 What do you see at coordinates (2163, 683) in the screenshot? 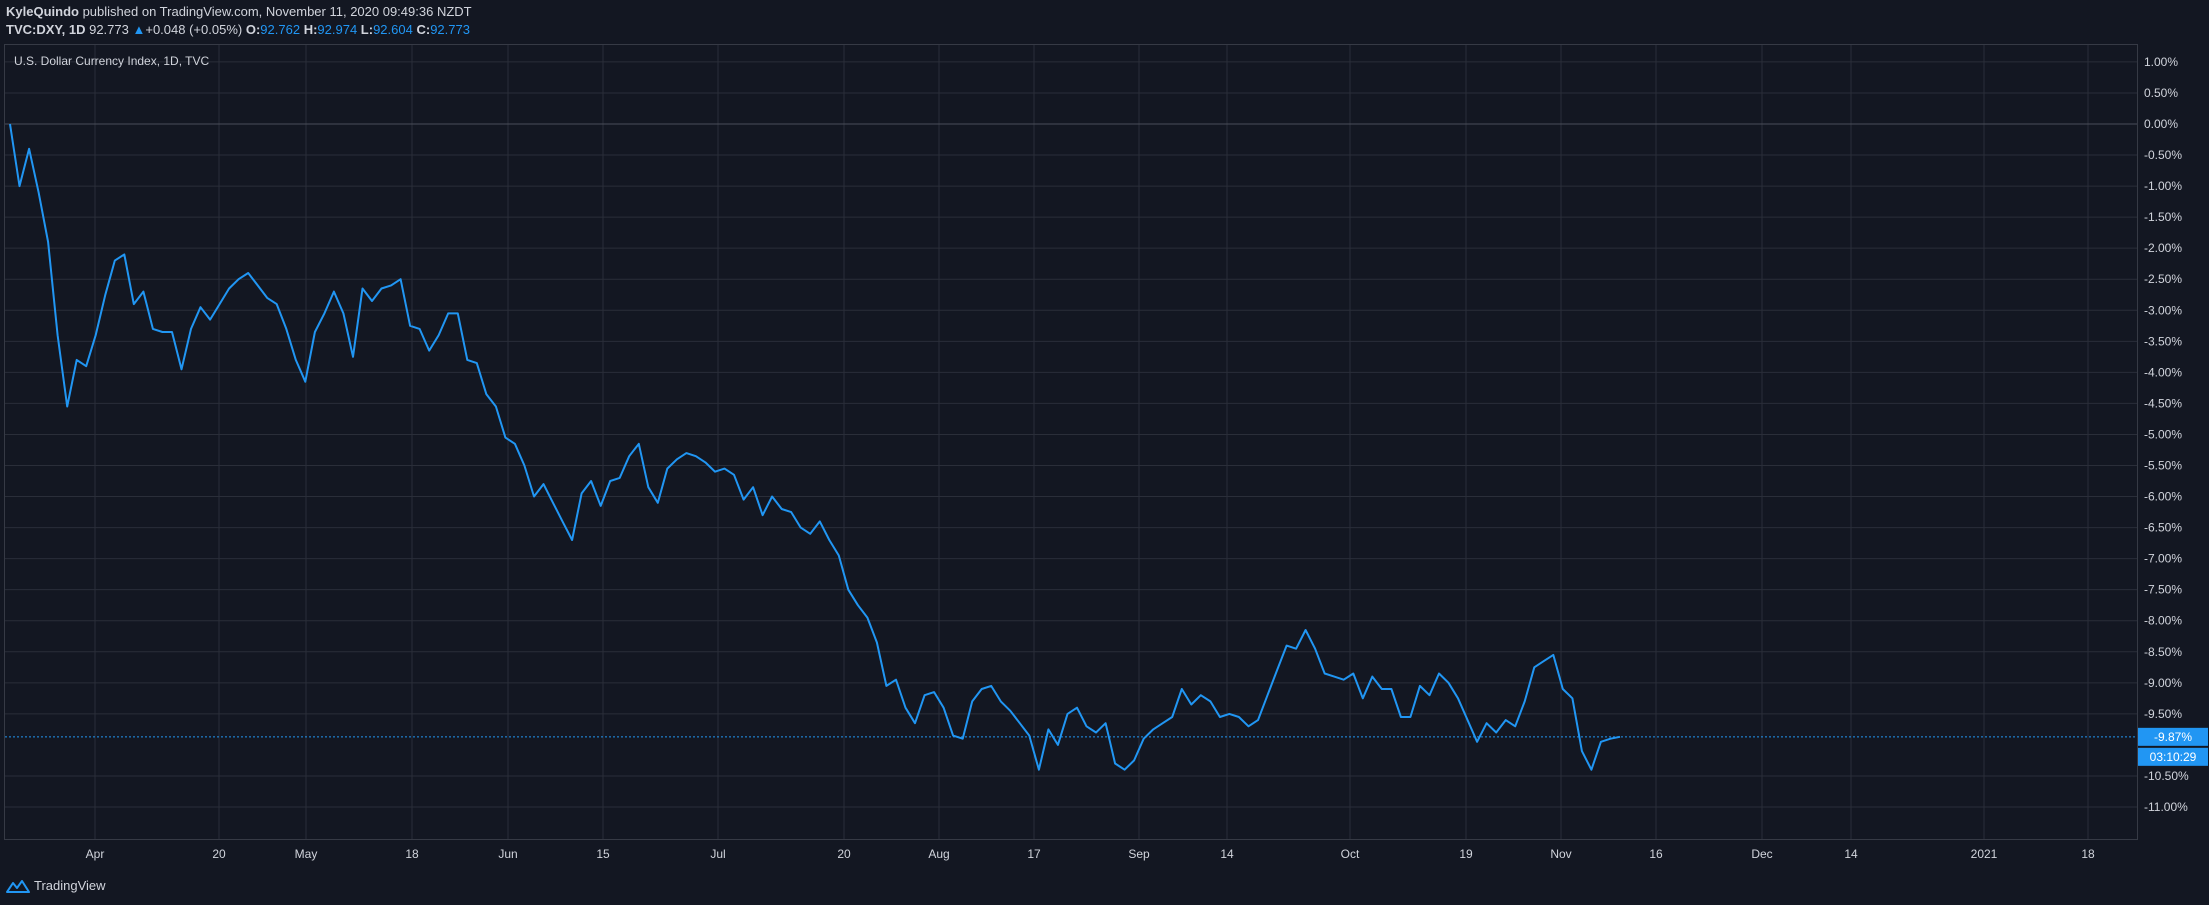
I see `y-tick-label: -9.00%` at bounding box center [2163, 683].